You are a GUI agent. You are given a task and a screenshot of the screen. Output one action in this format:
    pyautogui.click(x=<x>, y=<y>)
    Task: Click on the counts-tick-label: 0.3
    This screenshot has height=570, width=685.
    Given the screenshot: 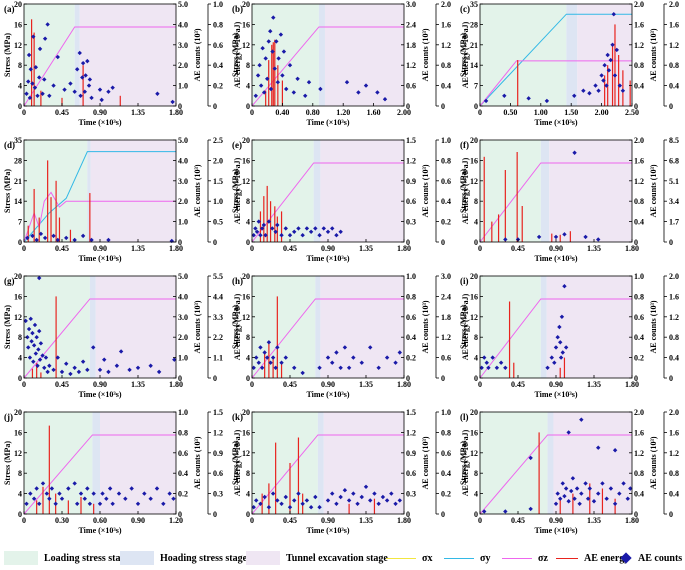 What is the action you would take?
    pyautogui.click(x=411, y=222)
    